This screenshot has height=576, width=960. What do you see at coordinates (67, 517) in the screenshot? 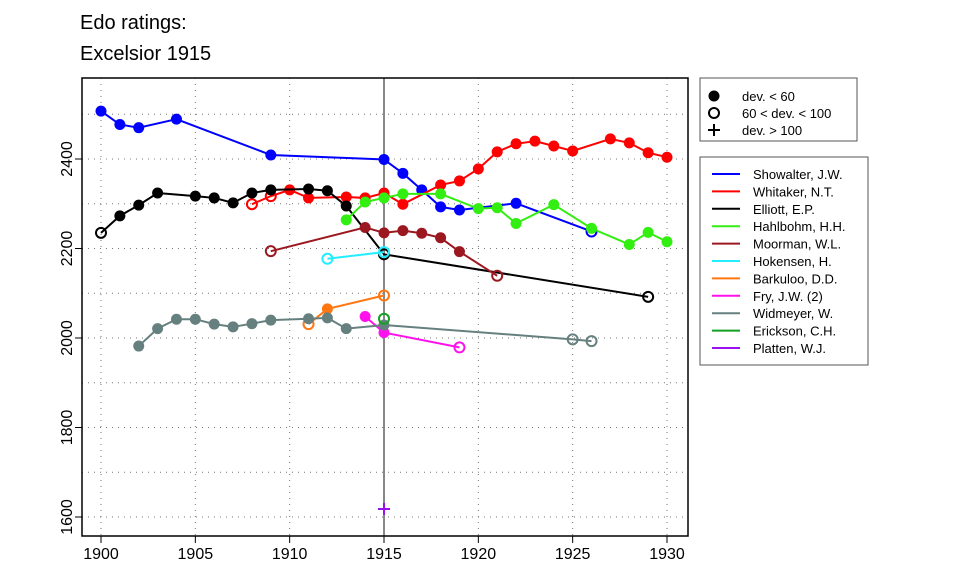
I see `y-tick-label: 1600` at bounding box center [67, 517].